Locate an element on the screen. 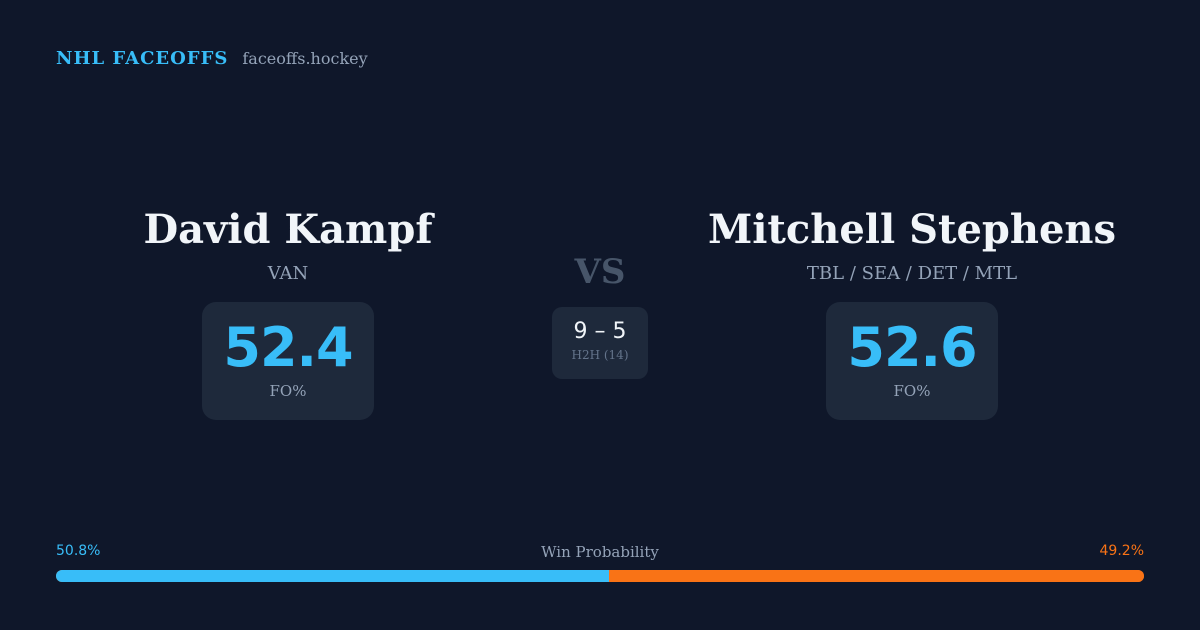 The height and width of the screenshot is (630, 1200). win-probability-labels: 50.8% Win Probability 49.2% is located at coordinates (600, 553).